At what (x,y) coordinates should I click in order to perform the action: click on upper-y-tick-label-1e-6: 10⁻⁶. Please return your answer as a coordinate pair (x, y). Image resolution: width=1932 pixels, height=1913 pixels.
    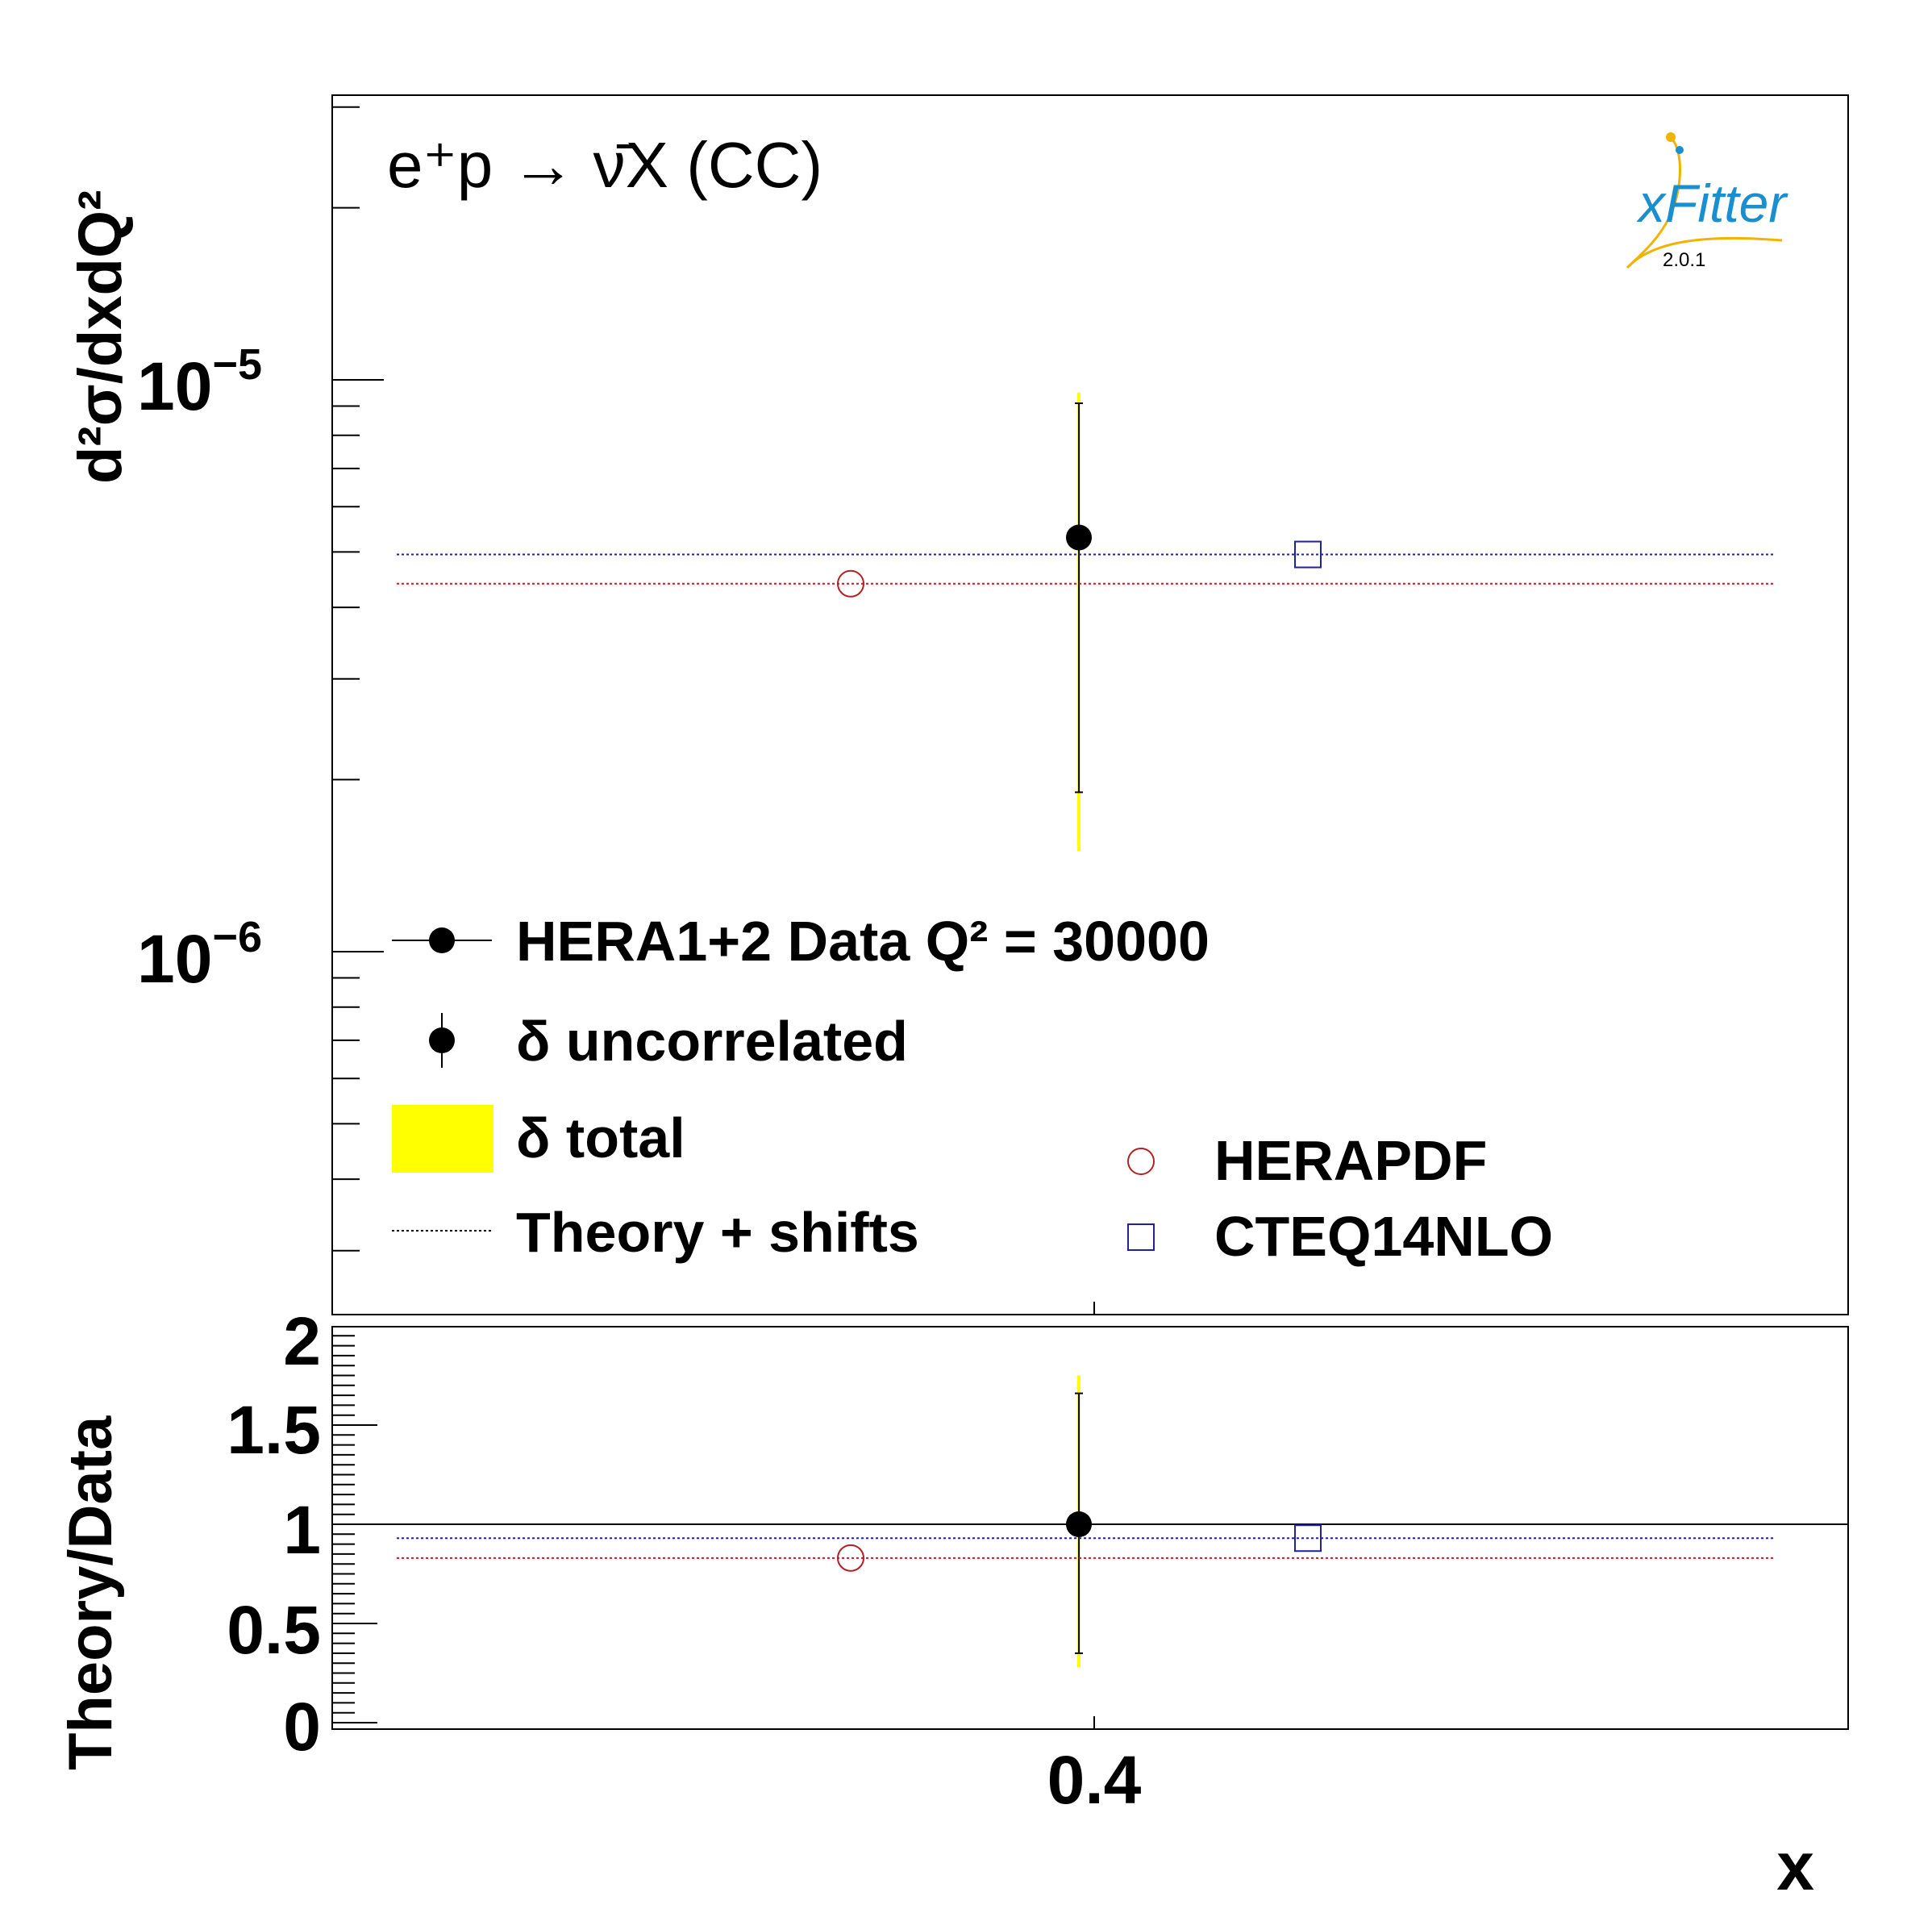
    Looking at the image, I should click on (199, 955).